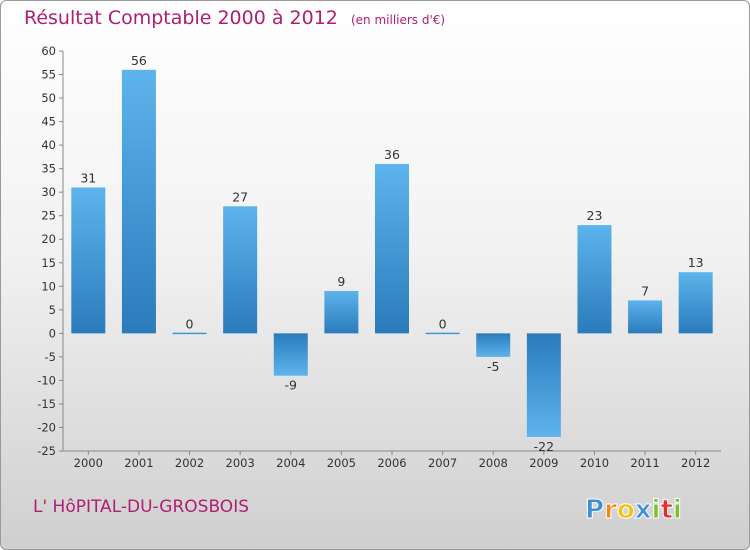 The width and height of the screenshot is (750, 550). Describe the element at coordinates (46, 380) in the screenshot. I see `y-tick-label: -10` at that location.